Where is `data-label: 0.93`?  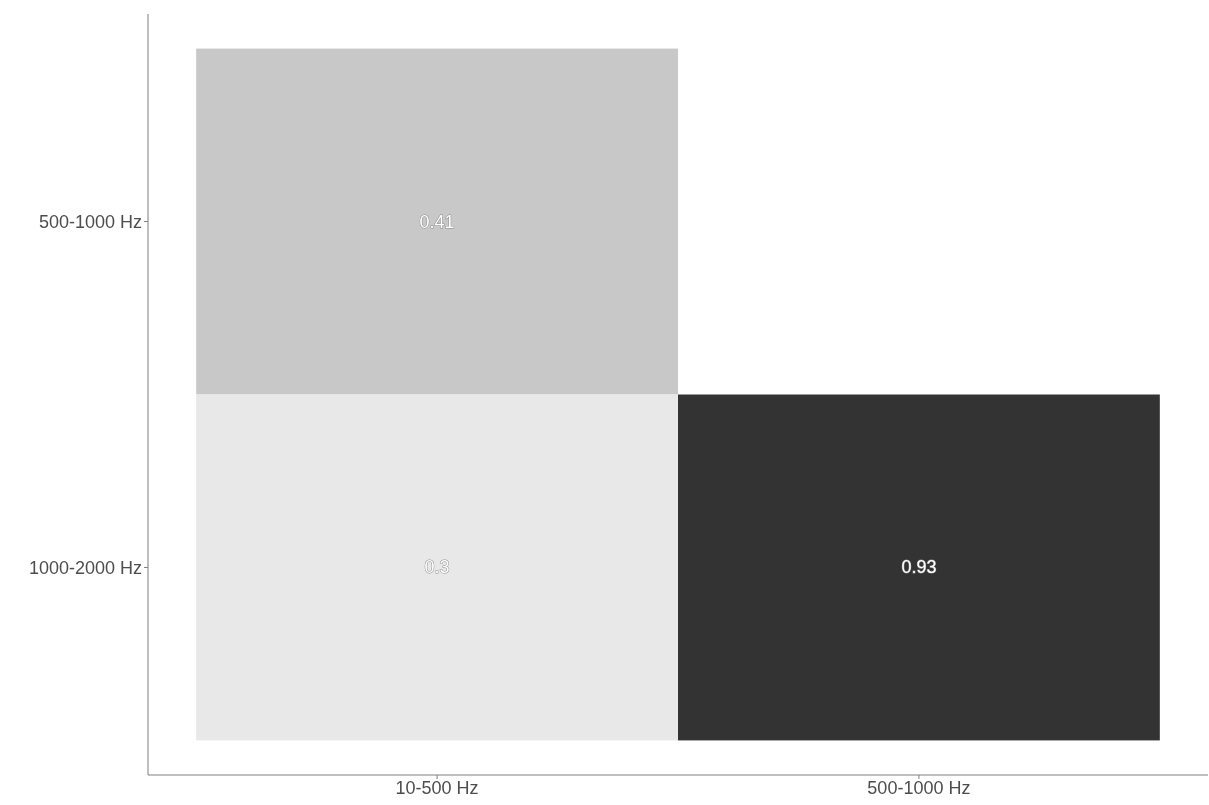
data-label: 0.93 is located at coordinates (919, 567).